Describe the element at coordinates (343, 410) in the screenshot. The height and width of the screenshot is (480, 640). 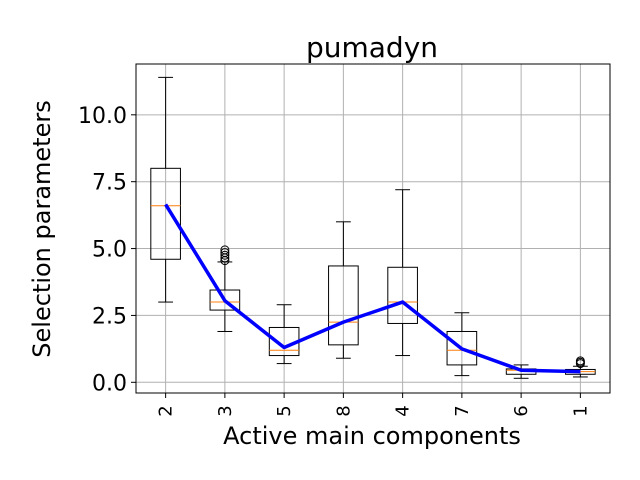
I see `x-tick-label: 8` at that location.